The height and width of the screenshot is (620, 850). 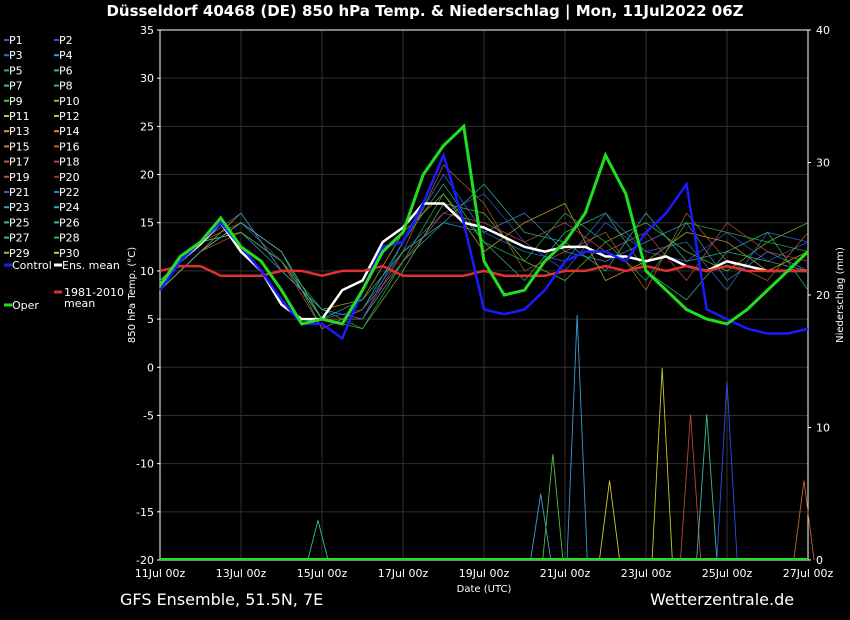 I want to click on legend-label: P12, so click(x=69, y=116).